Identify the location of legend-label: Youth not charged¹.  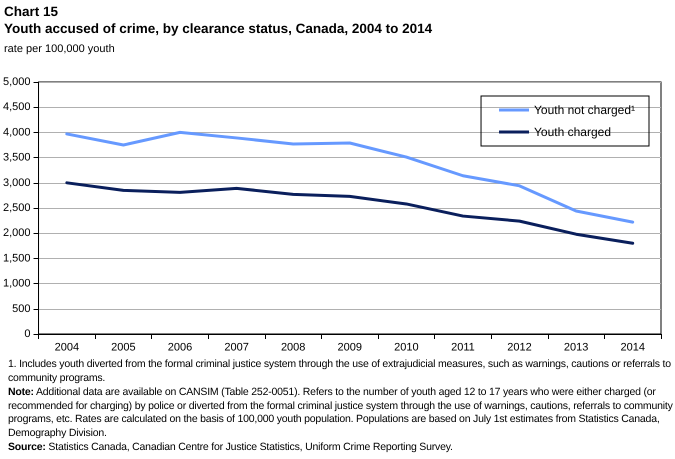
(585, 110).